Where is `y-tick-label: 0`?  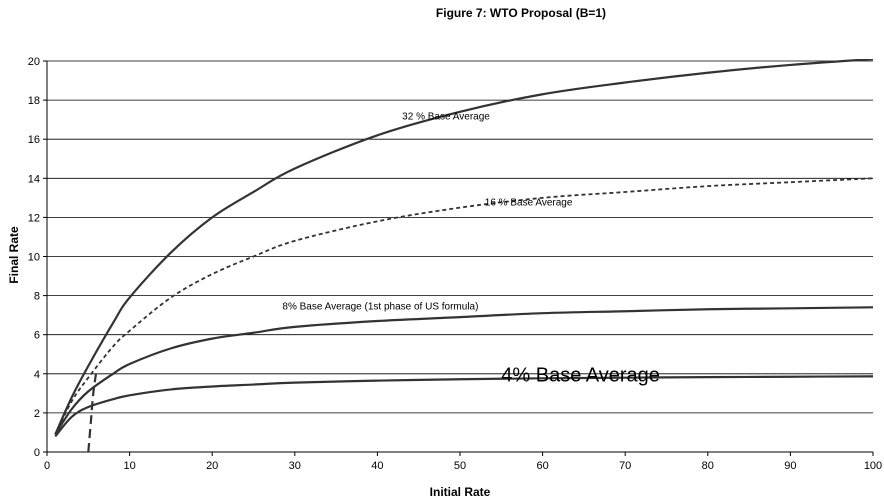 y-tick-label: 0 is located at coordinates (37, 453).